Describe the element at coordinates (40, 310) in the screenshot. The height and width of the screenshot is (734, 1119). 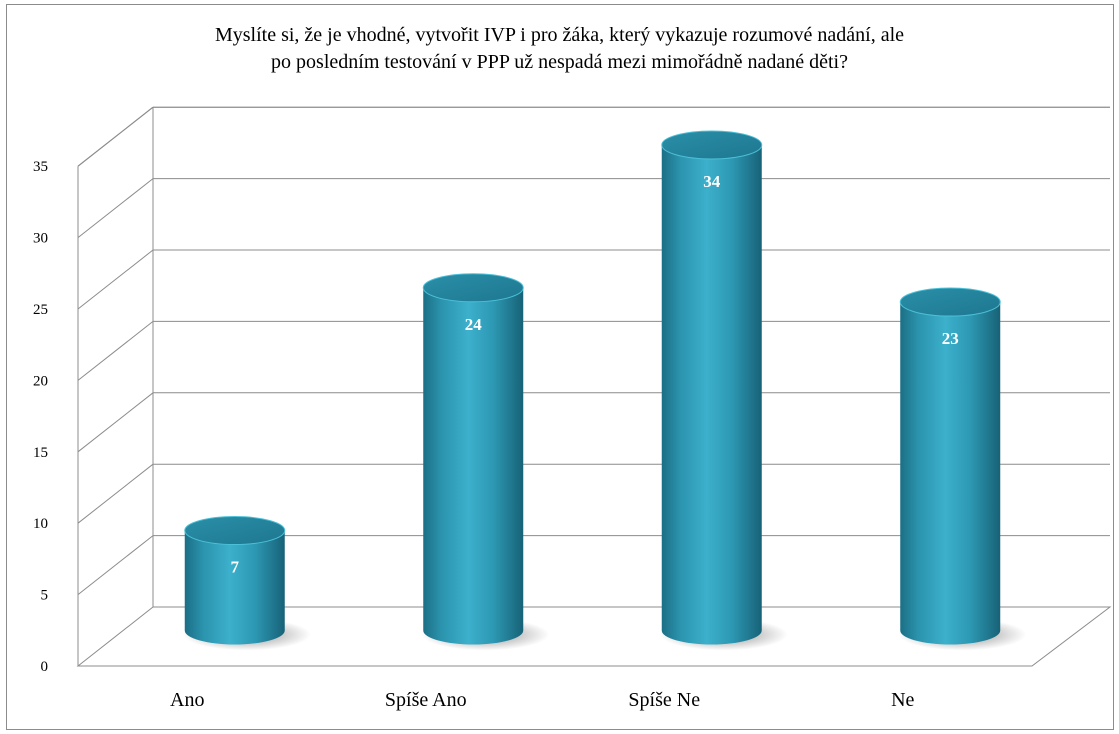
I see `y-tick-label: 25` at that location.